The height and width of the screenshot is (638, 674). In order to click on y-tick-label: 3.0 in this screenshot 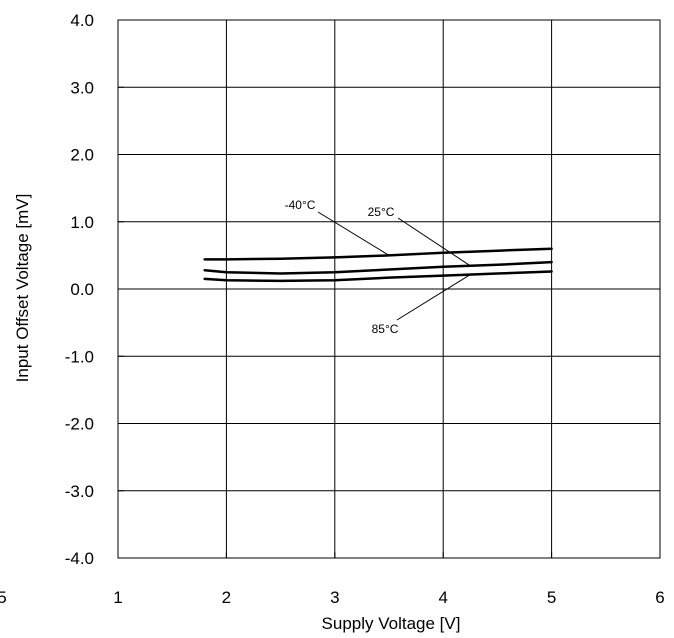, I will do `click(82, 87)`.